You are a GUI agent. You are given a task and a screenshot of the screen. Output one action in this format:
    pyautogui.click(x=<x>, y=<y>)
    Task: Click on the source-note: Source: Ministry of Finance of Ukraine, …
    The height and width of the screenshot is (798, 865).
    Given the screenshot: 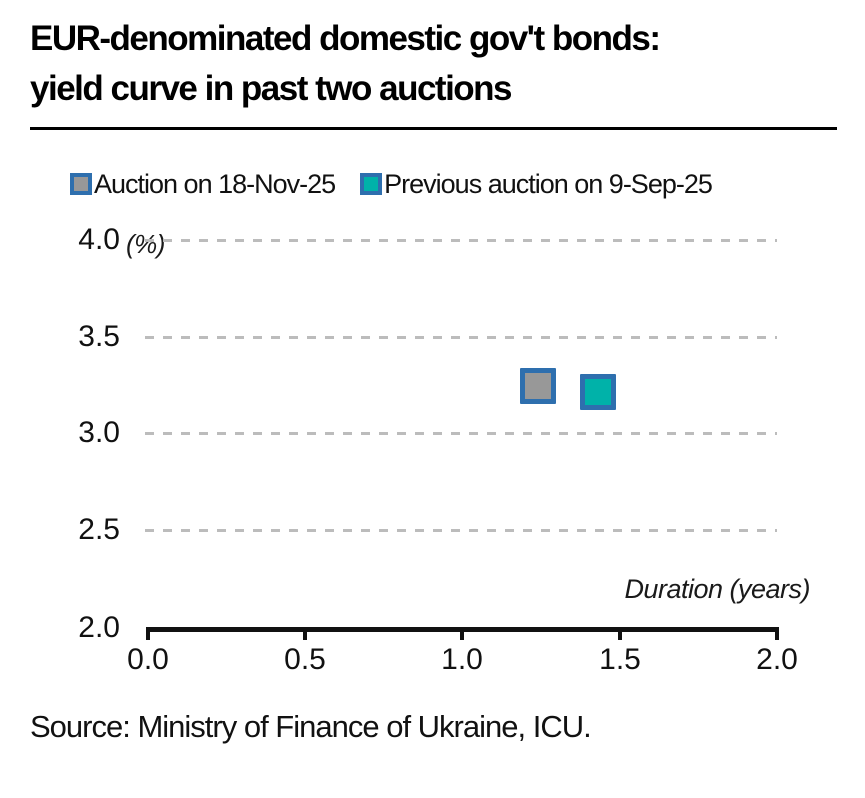 What is the action you would take?
    pyautogui.click(x=311, y=726)
    